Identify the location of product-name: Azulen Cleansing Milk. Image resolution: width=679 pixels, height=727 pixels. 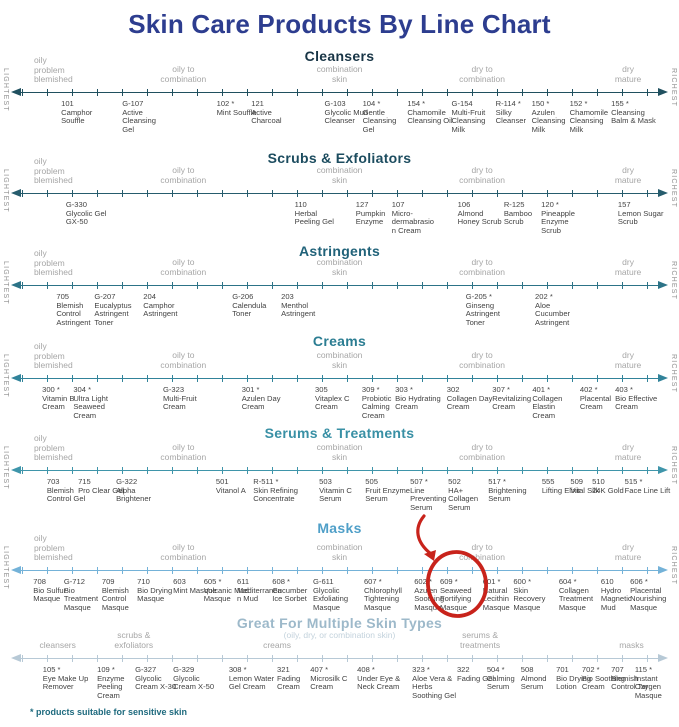
(548, 120).